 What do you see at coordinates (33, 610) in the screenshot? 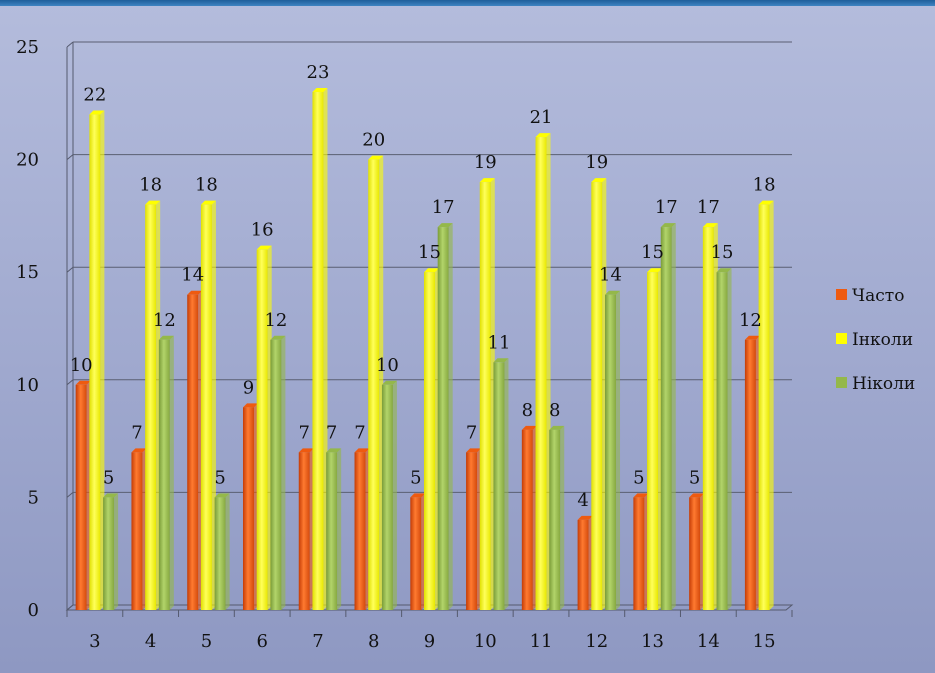
I see `y-tick-label: 0` at bounding box center [33, 610].